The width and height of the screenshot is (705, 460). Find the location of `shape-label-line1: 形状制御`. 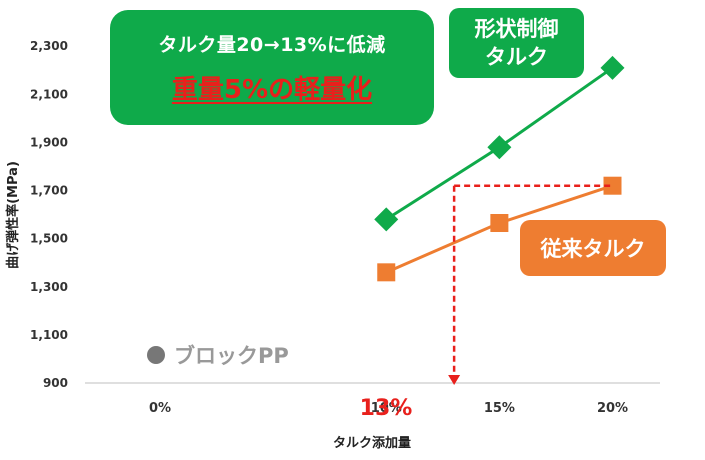

shape-label-line1: 形状制御 is located at coordinates (516, 29).